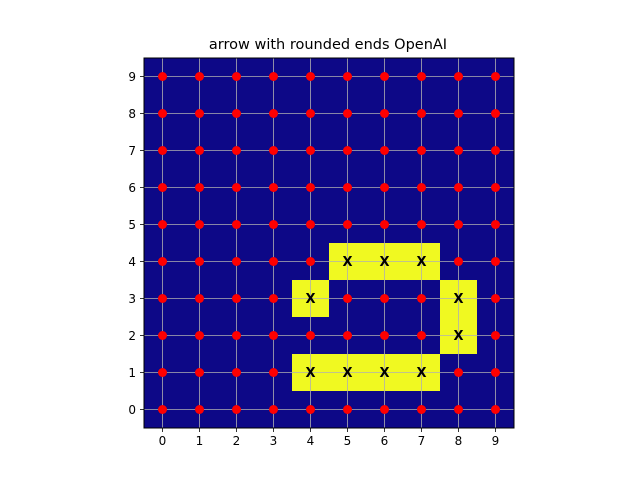 The width and height of the screenshot is (640, 480). Describe the element at coordinates (132, 188) in the screenshot. I see `y-tick-label: 6` at that location.